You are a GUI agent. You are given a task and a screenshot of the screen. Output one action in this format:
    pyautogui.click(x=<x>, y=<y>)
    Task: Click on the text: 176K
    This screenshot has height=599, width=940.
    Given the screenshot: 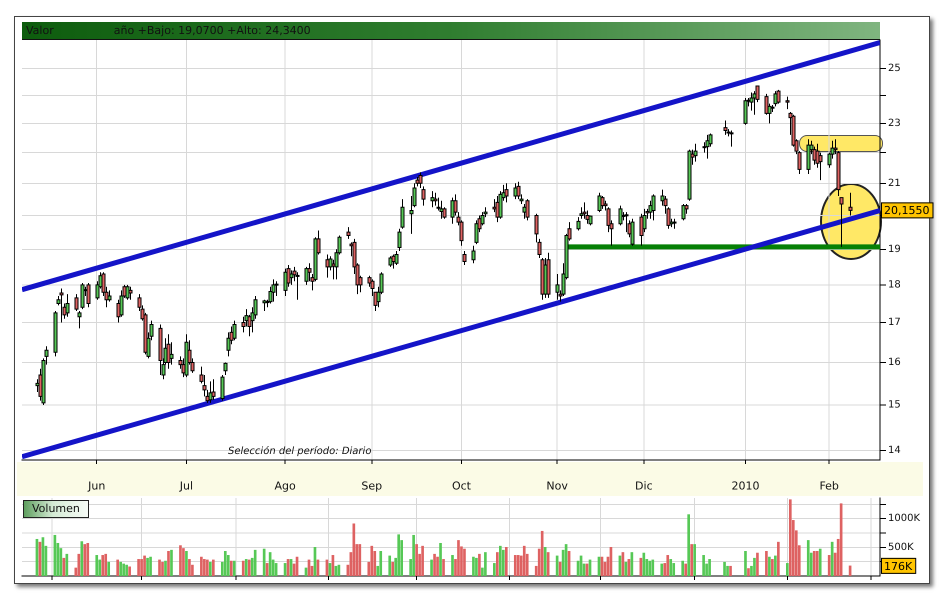 What is the action you would take?
    pyautogui.click(x=898, y=566)
    